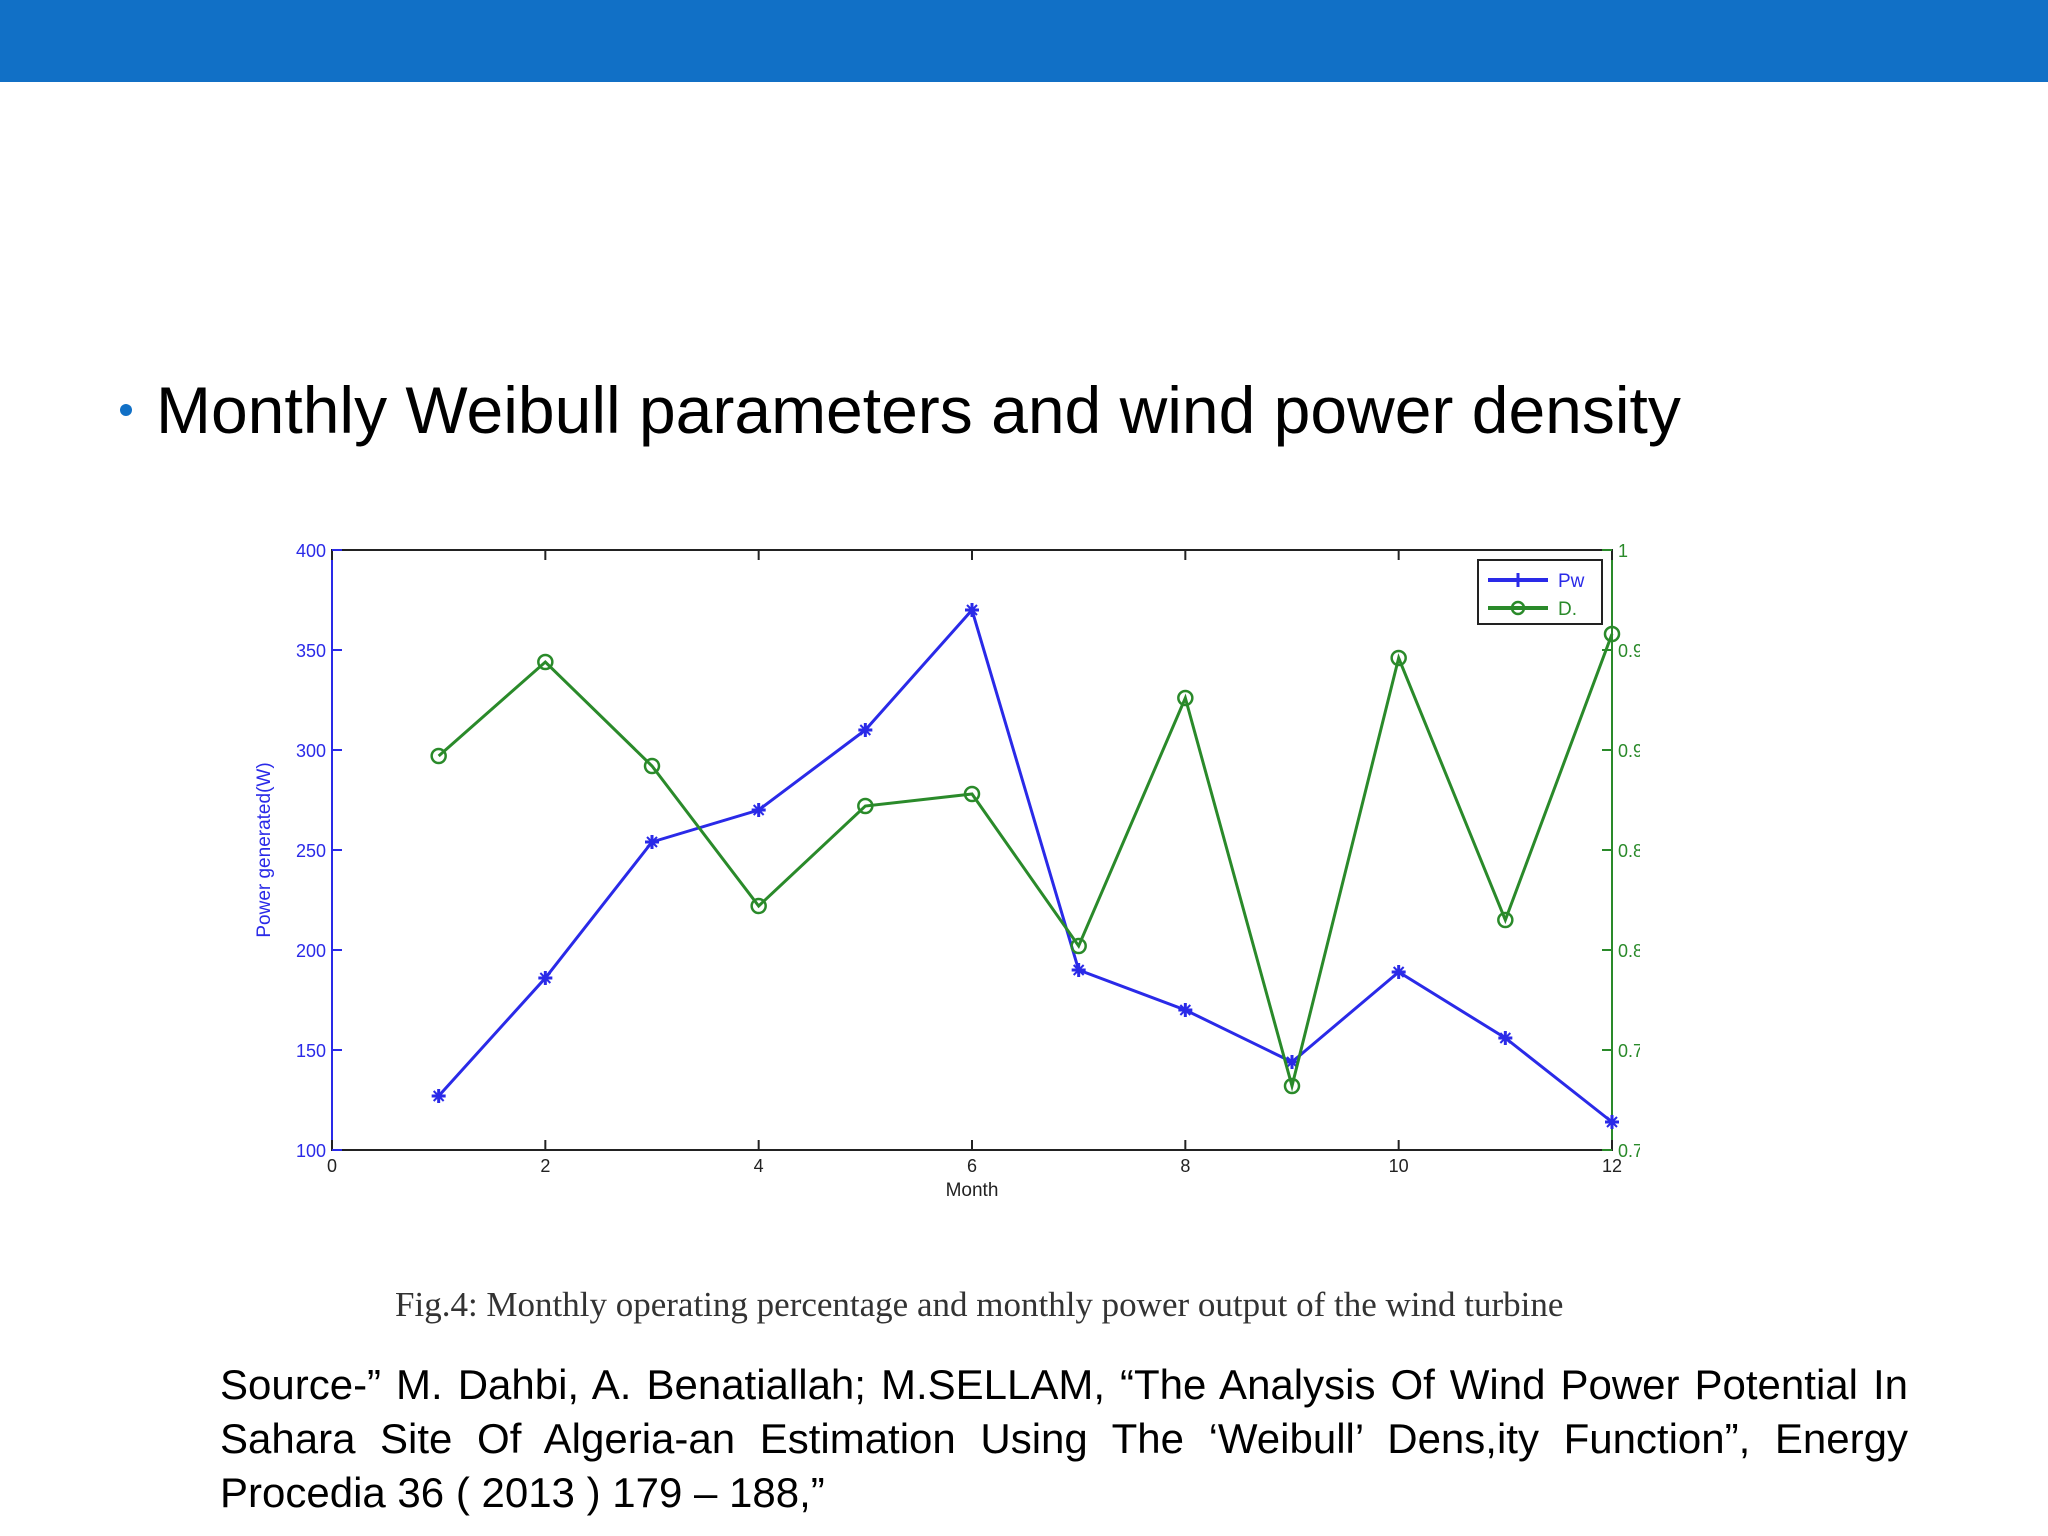  What do you see at coordinates (311, 1151) in the screenshot?
I see `y-tick-label: 100` at bounding box center [311, 1151].